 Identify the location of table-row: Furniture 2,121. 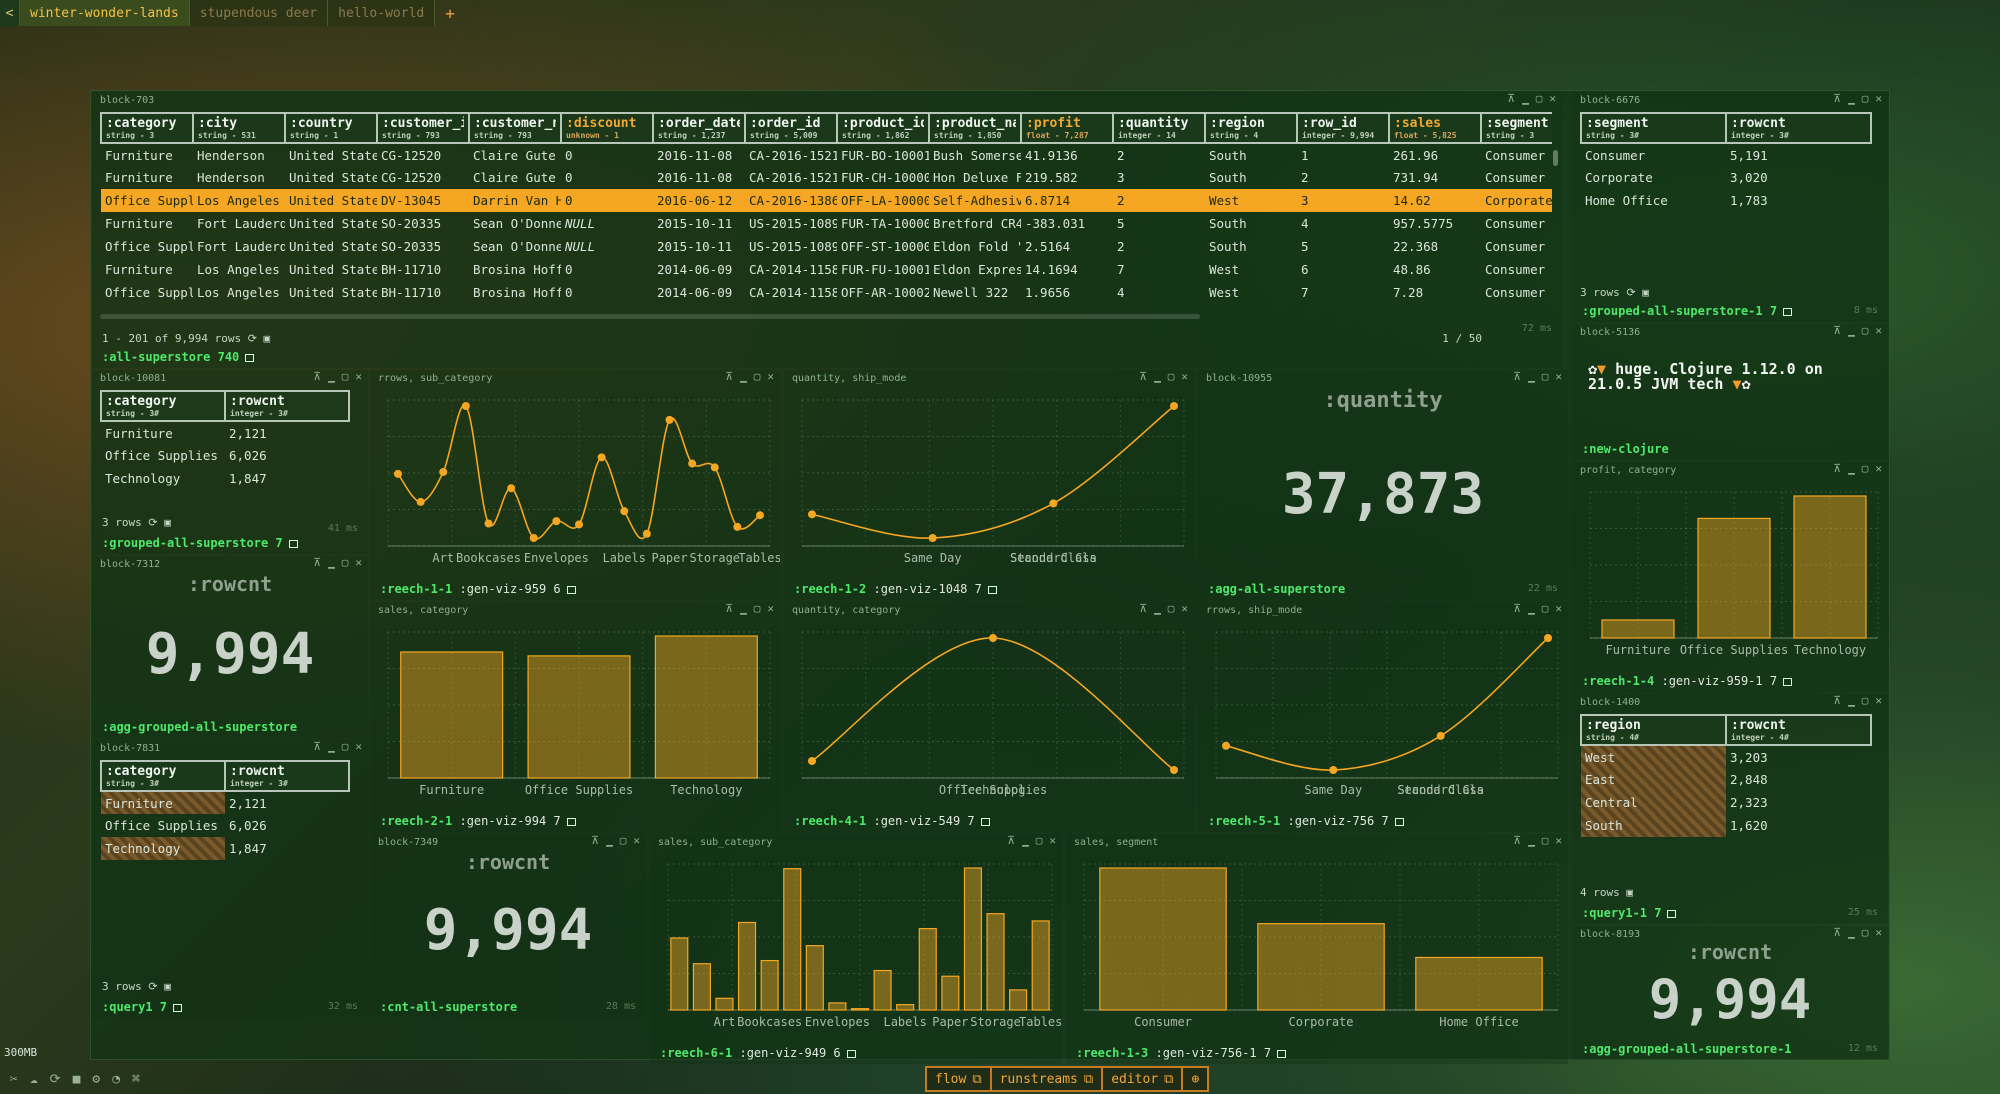
(225, 802).